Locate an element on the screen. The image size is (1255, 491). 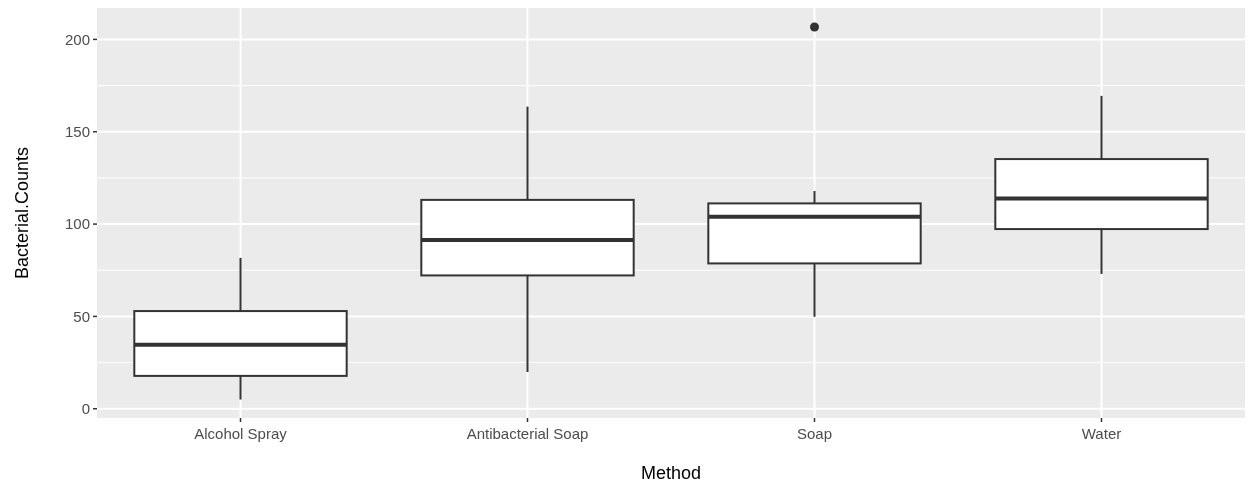
y-axis-title: Bacterial.Counts is located at coordinates (22, 213).